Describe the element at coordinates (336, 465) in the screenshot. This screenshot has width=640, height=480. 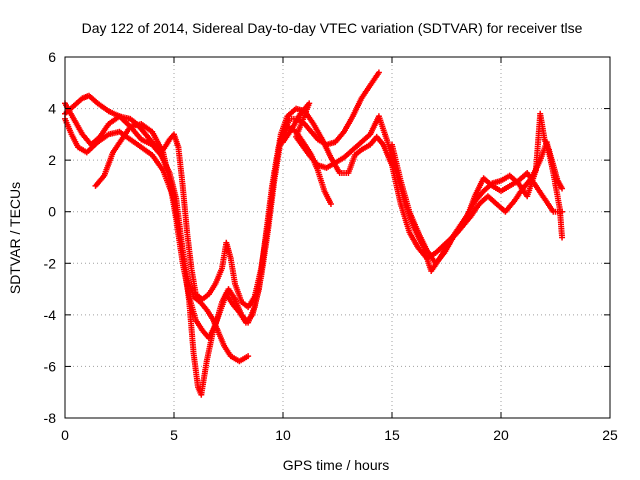
I see `x-axis-label: GPS time / hours` at that location.